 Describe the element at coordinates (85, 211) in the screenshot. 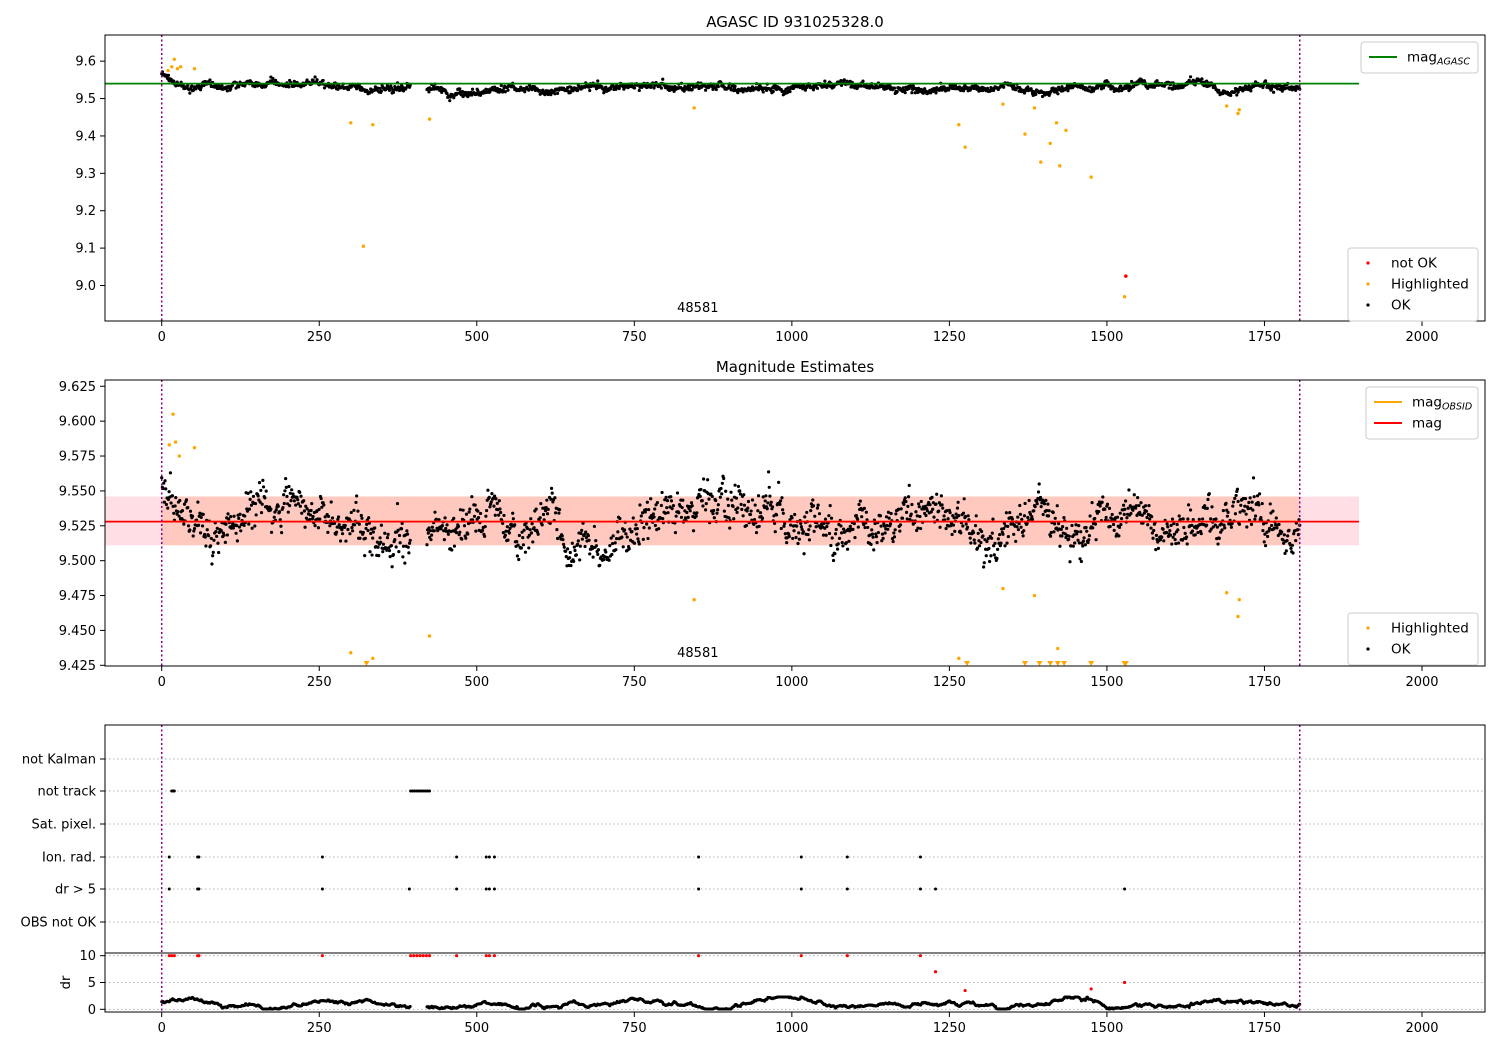

I see `y-tick-label: 9.2` at that location.